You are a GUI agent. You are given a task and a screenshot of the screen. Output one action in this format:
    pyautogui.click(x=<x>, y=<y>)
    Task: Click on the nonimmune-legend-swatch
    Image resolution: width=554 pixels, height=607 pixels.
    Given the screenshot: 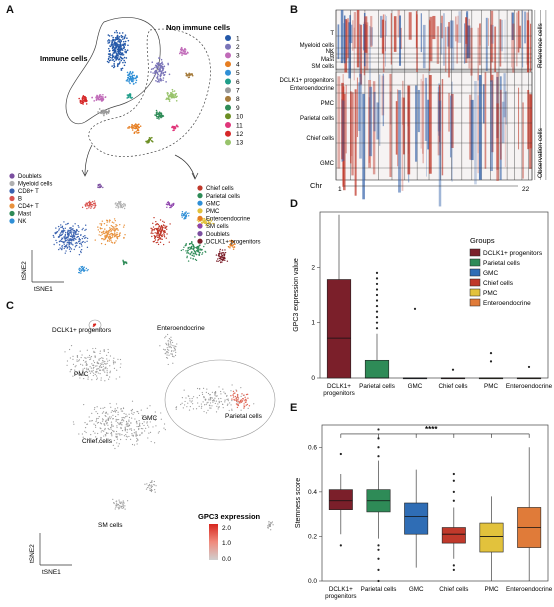 What is the action you would take?
    pyautogui.click(x=200, y=226)
    